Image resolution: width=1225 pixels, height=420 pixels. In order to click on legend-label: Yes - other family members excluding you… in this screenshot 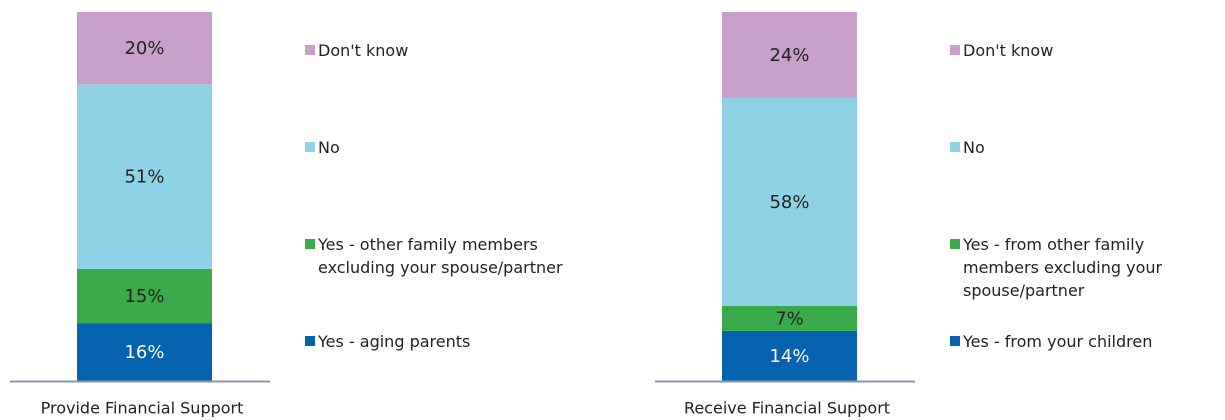, I will do `click(440, 256)`.